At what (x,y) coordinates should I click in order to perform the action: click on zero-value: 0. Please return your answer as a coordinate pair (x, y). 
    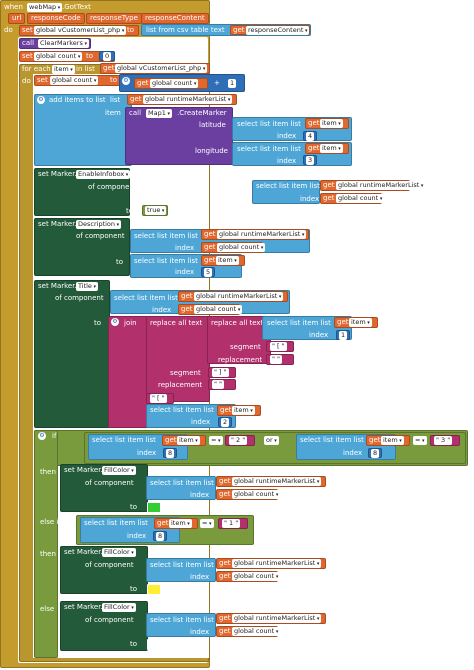
    Looking at the image, I should click on (107, 56).